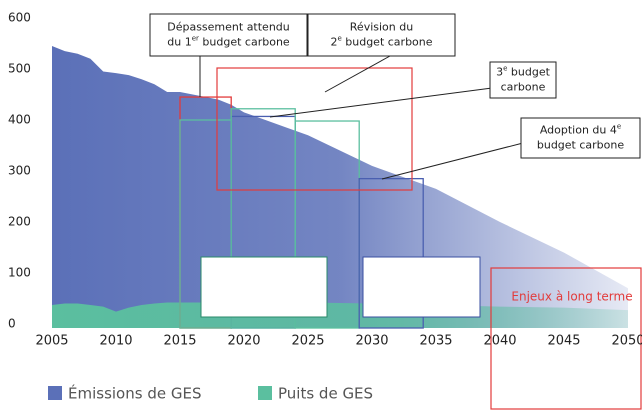 This screenshot has height=410, width=642. Describe the element at coordinates (19, 120) in the screenshot. I see `y-tick-label: 400` at that location.